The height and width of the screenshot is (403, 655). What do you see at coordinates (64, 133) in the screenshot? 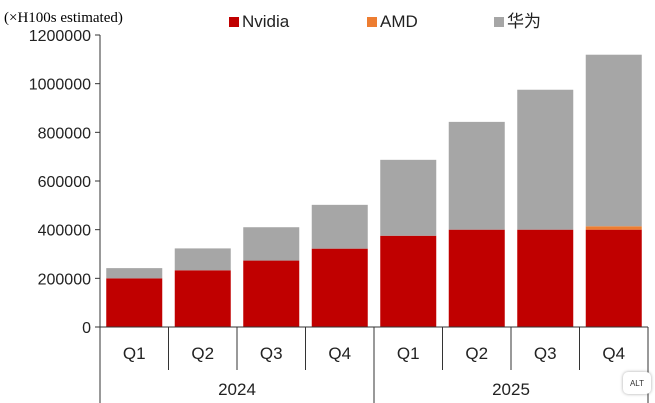
I see `y-tick-label: 800000` at bounding box center [64, 133].